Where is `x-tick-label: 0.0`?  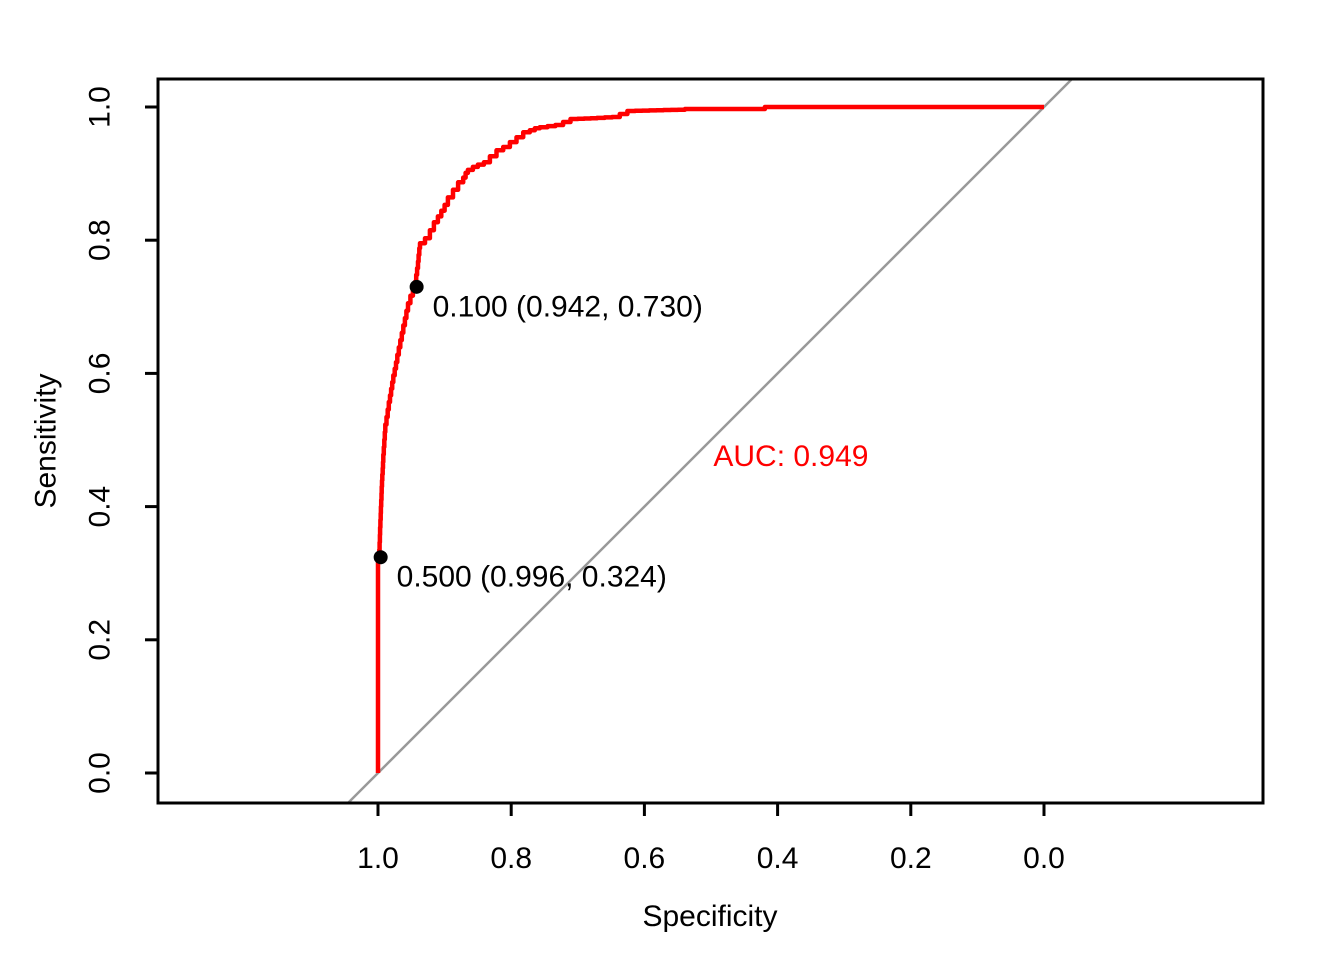
x-tick-label: 0.0 is located at coordinates (1044, 858).